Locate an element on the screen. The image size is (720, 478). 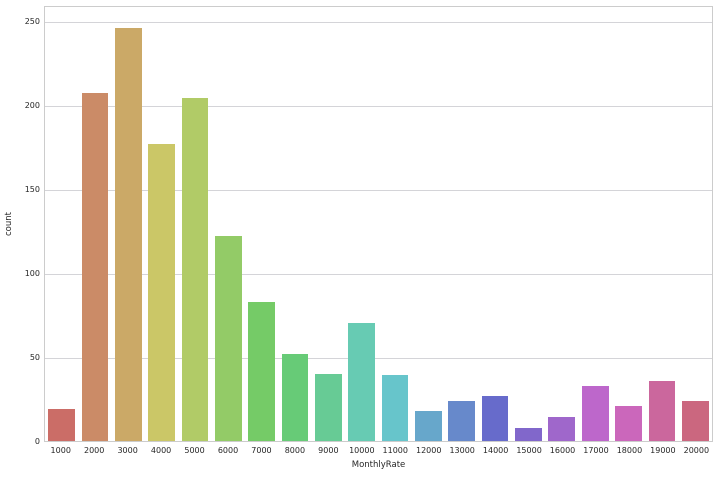
x-tick-2000: 2000 is located at coordinates (94, 450).